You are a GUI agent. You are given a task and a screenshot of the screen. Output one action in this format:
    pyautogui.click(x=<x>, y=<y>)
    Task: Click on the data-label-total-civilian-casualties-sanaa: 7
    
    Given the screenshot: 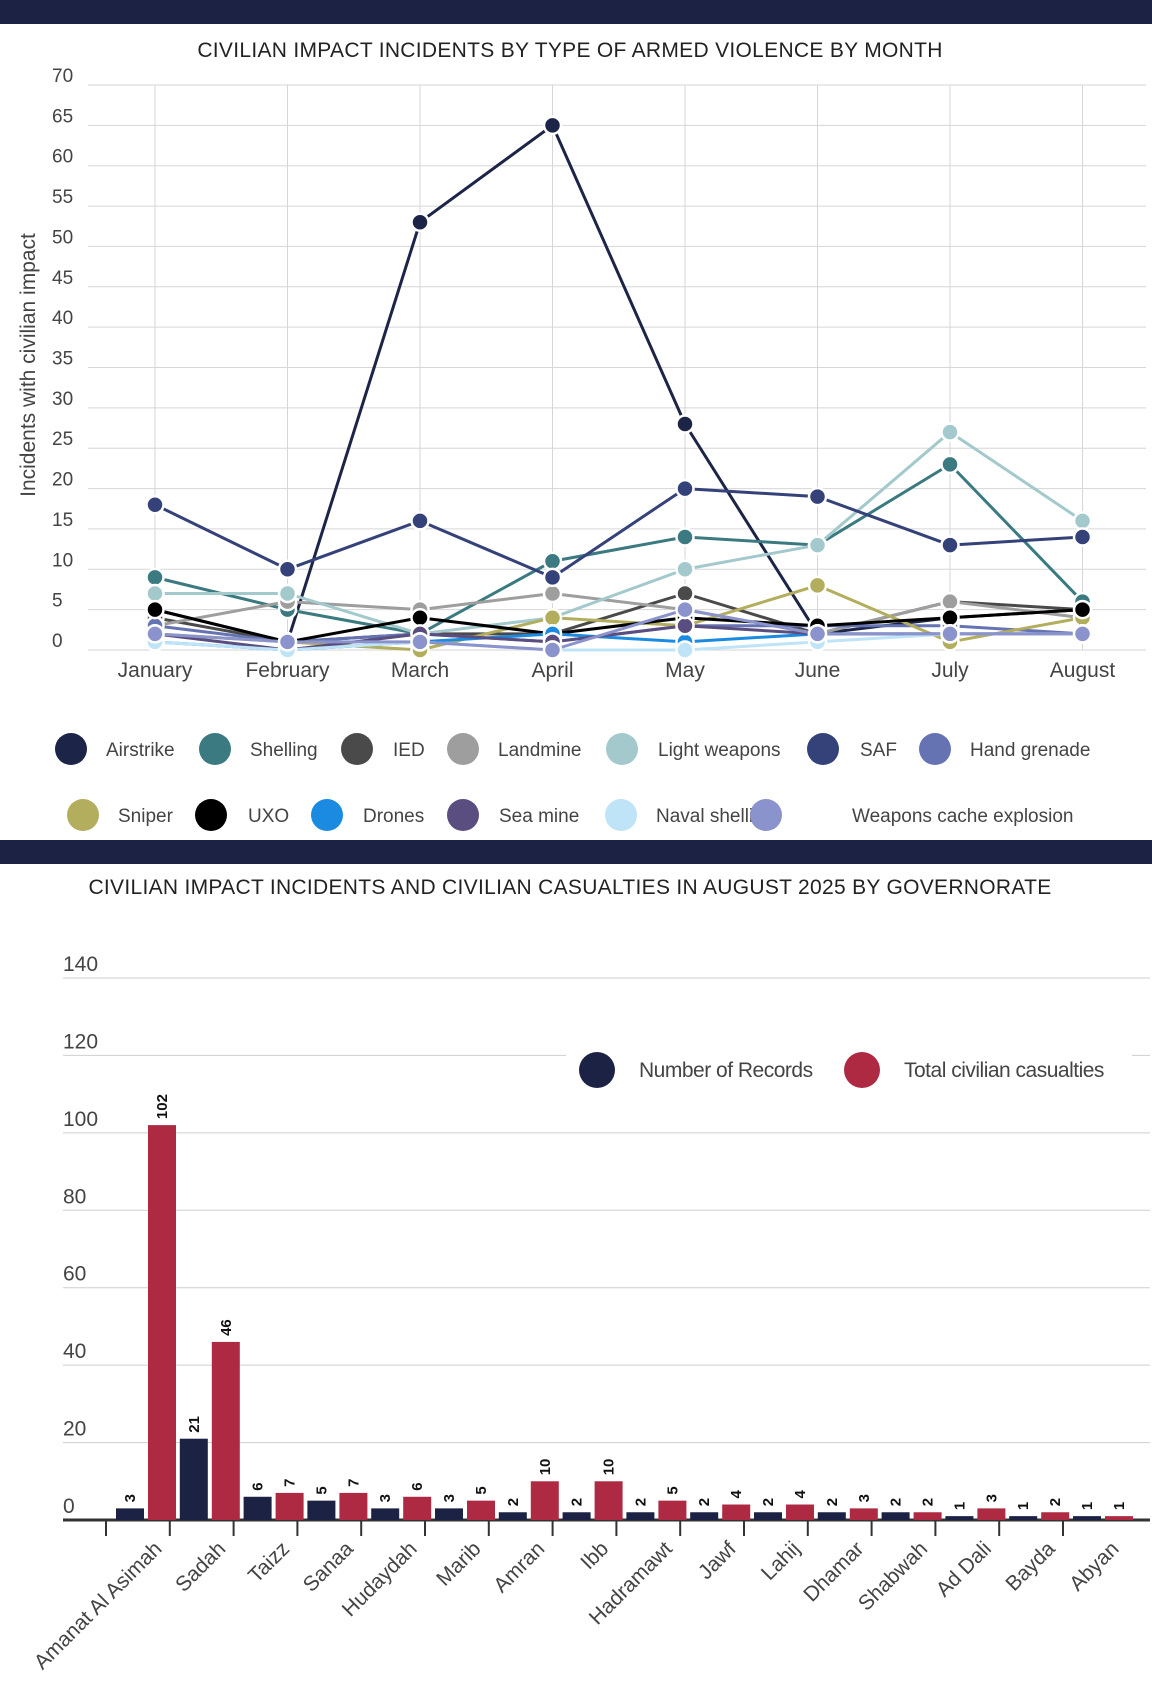 What is the action you would take?
    pyautogui.click(x=353, y=1483)
    